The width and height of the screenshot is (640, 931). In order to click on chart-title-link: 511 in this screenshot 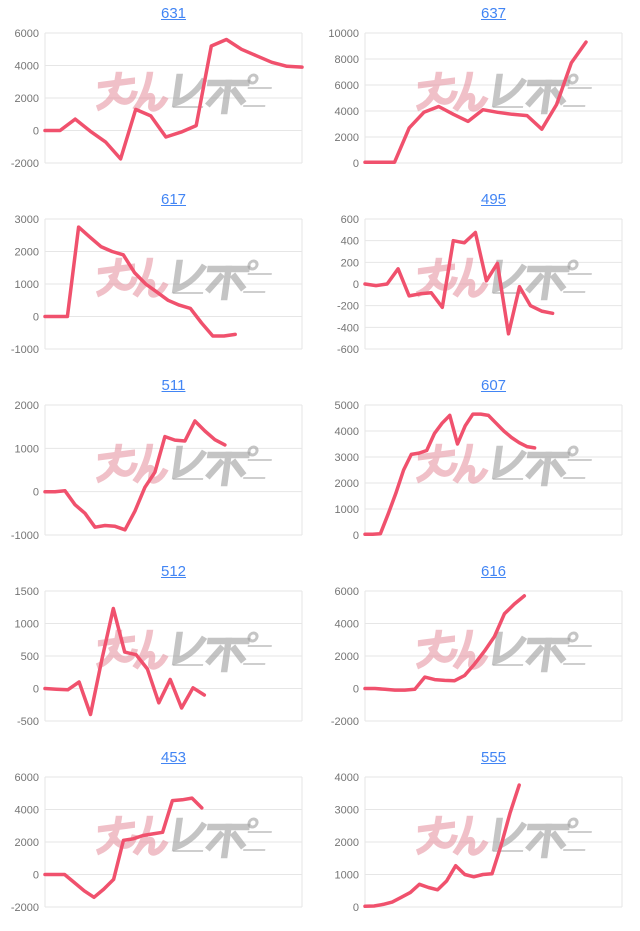, I will do `click(173, 385)`.